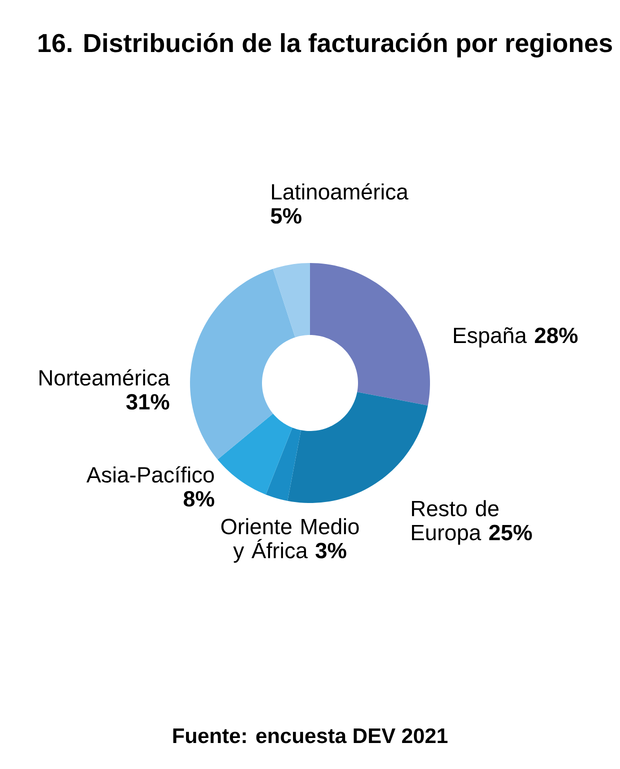 This screenshot has height=769, width=620. I want to click on data-label: 28%, so click(556, 336).